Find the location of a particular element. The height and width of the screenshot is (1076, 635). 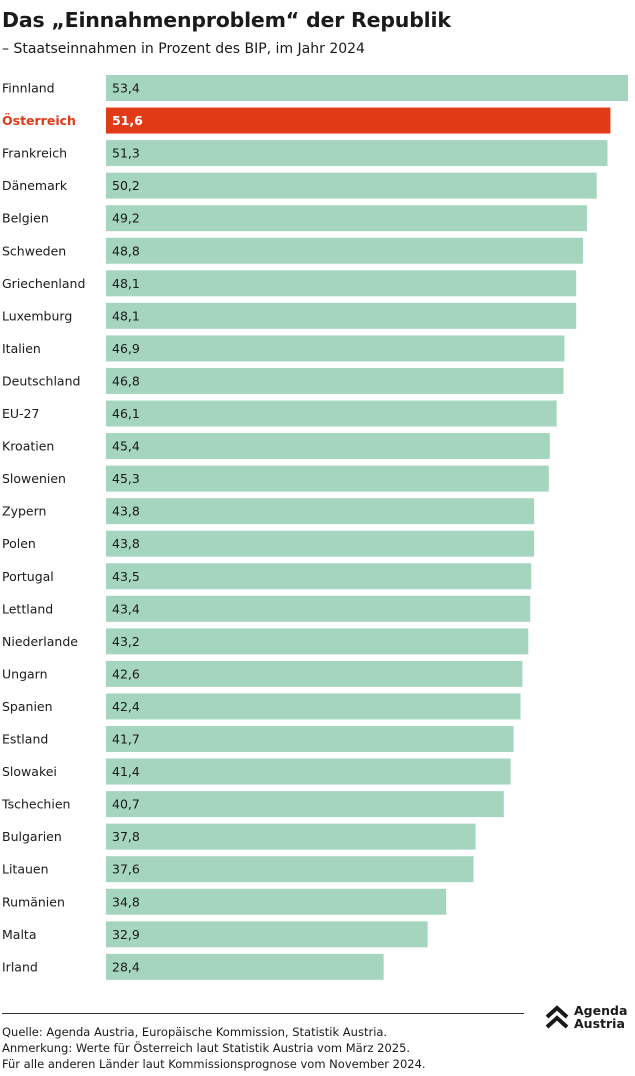

bar-row: Zypern 43,8 is located at coordinates (268, 511).